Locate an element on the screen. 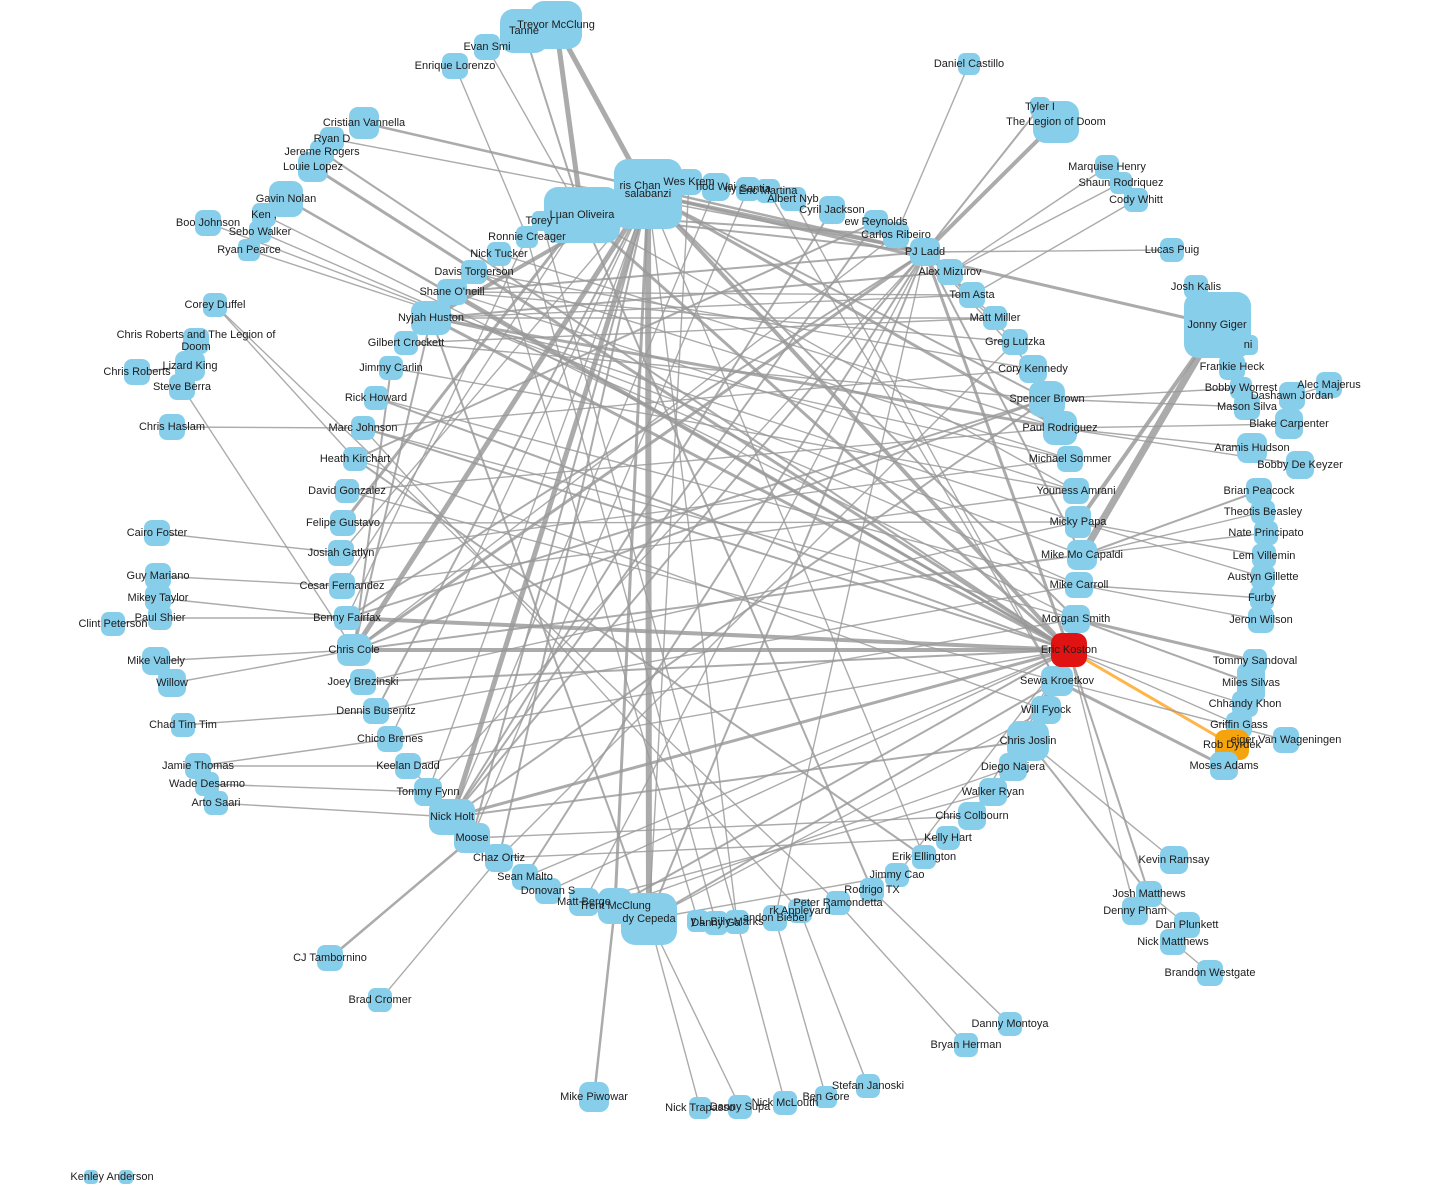 The image size is (1440, 1200). node-lucas-puig is located at coordinates (1172, 250).